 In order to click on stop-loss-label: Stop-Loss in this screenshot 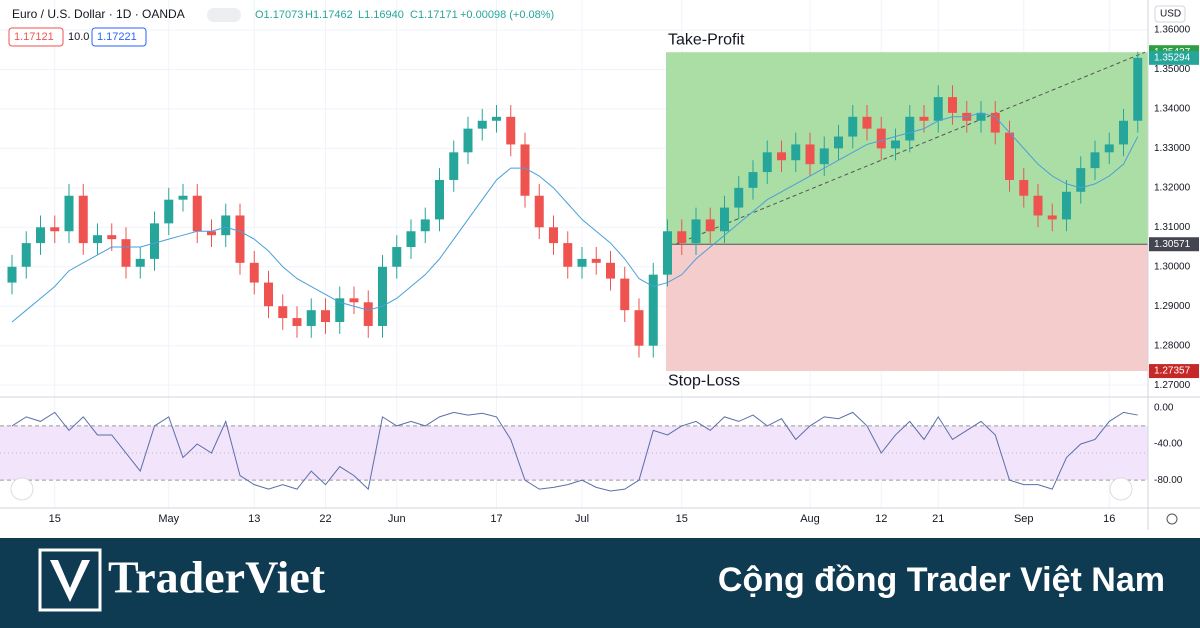, I will do `click(704, 380)`.